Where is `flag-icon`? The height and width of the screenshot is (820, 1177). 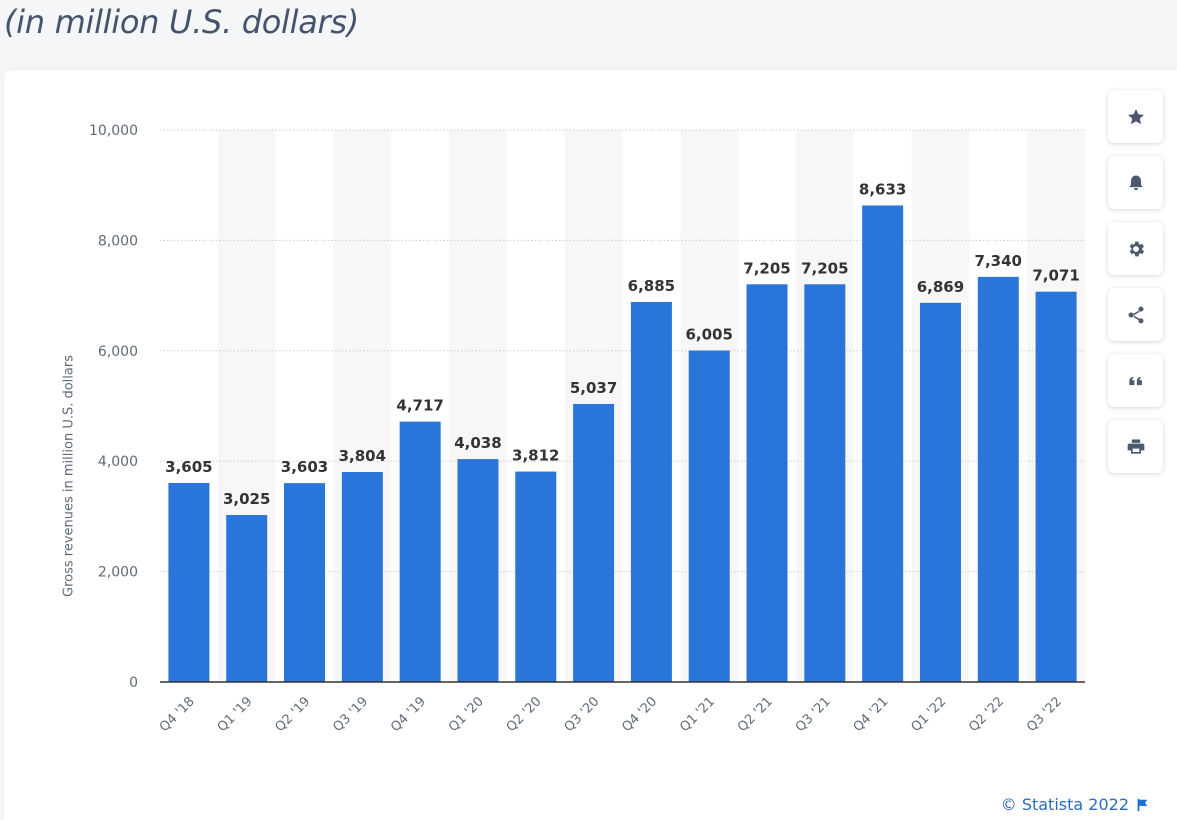
flag-icon is located at coordinates (1142, 805).